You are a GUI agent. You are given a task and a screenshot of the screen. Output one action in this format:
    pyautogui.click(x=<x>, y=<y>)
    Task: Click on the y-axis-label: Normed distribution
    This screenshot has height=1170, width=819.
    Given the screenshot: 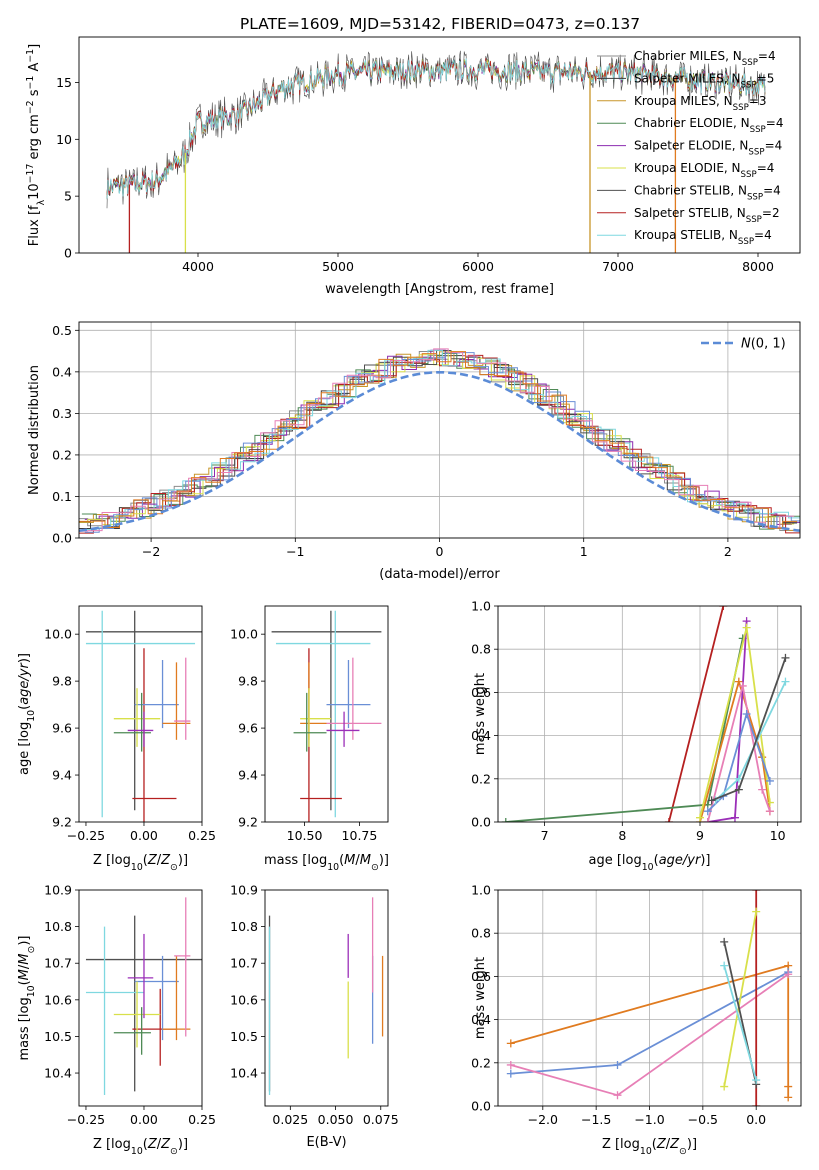 What is the action you would take?
    pyautogui.click(x=34, y=430)
    